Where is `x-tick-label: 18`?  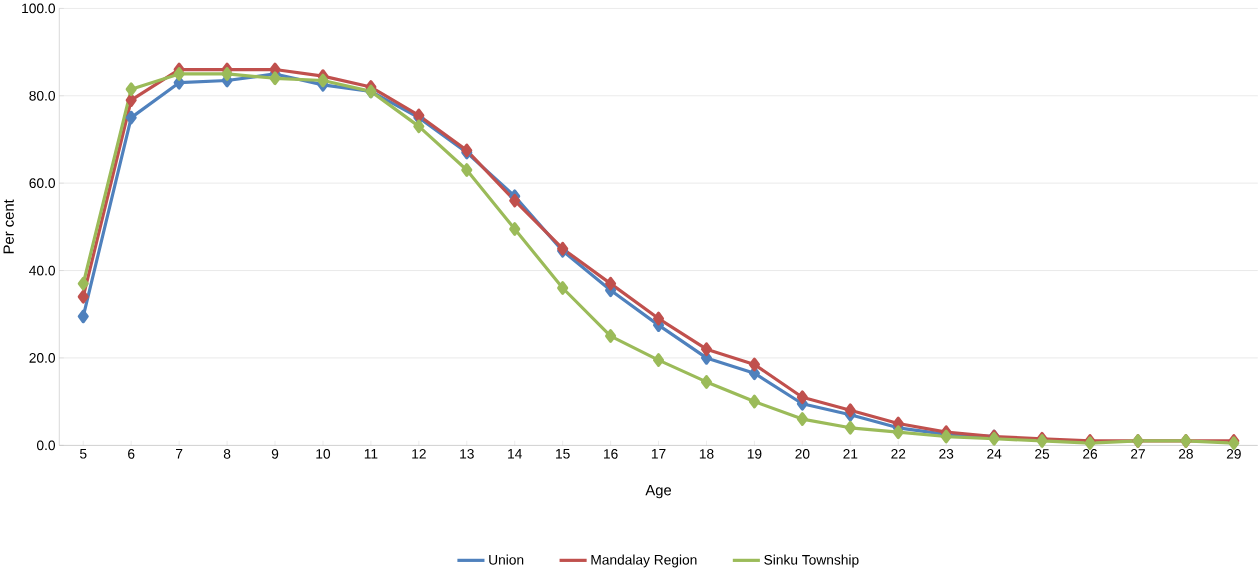 x-tick-label: 18 is located at coordinates (706, 453).